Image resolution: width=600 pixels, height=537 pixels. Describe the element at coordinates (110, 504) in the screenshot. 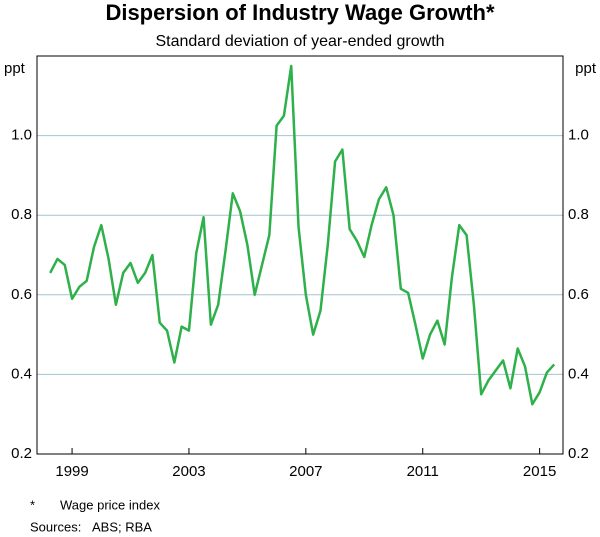

I see `note-text: Wage price index` at that location.